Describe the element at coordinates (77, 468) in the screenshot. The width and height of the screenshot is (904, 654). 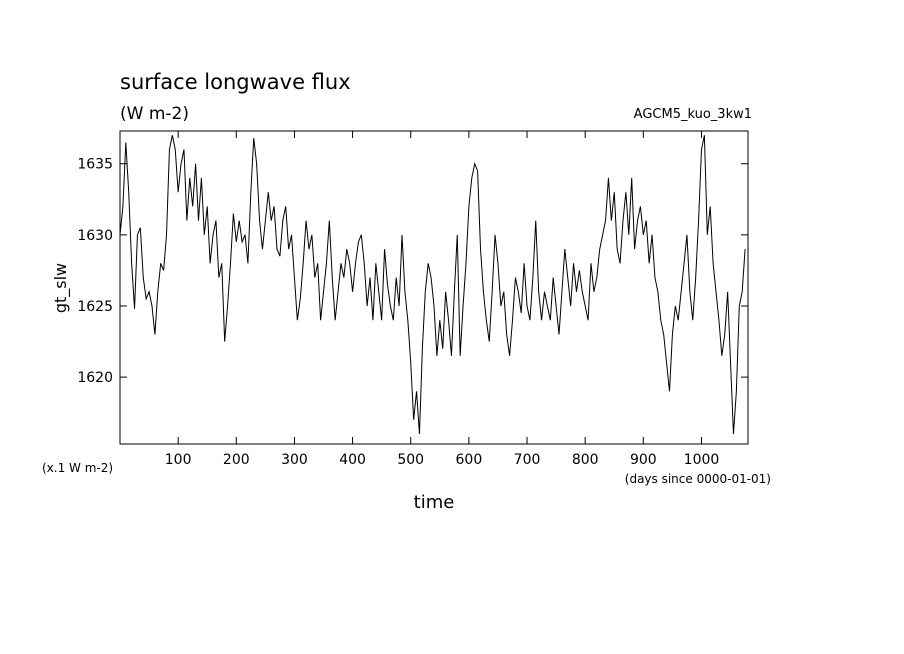
I see `y-unit-note: (x.1 W m-2)` at that location.